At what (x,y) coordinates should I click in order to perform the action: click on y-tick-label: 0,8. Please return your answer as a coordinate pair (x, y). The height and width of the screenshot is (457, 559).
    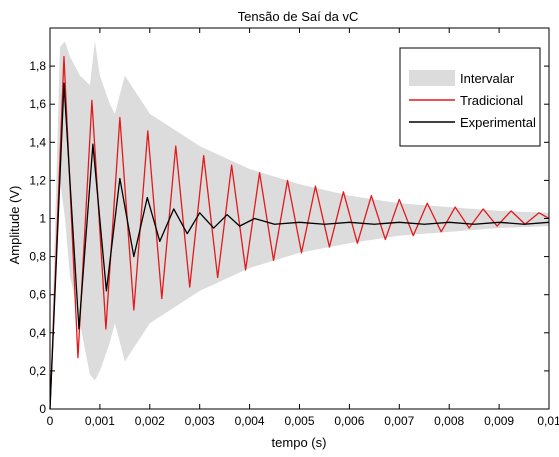
    Looking at the image, I should click on (37, 257).